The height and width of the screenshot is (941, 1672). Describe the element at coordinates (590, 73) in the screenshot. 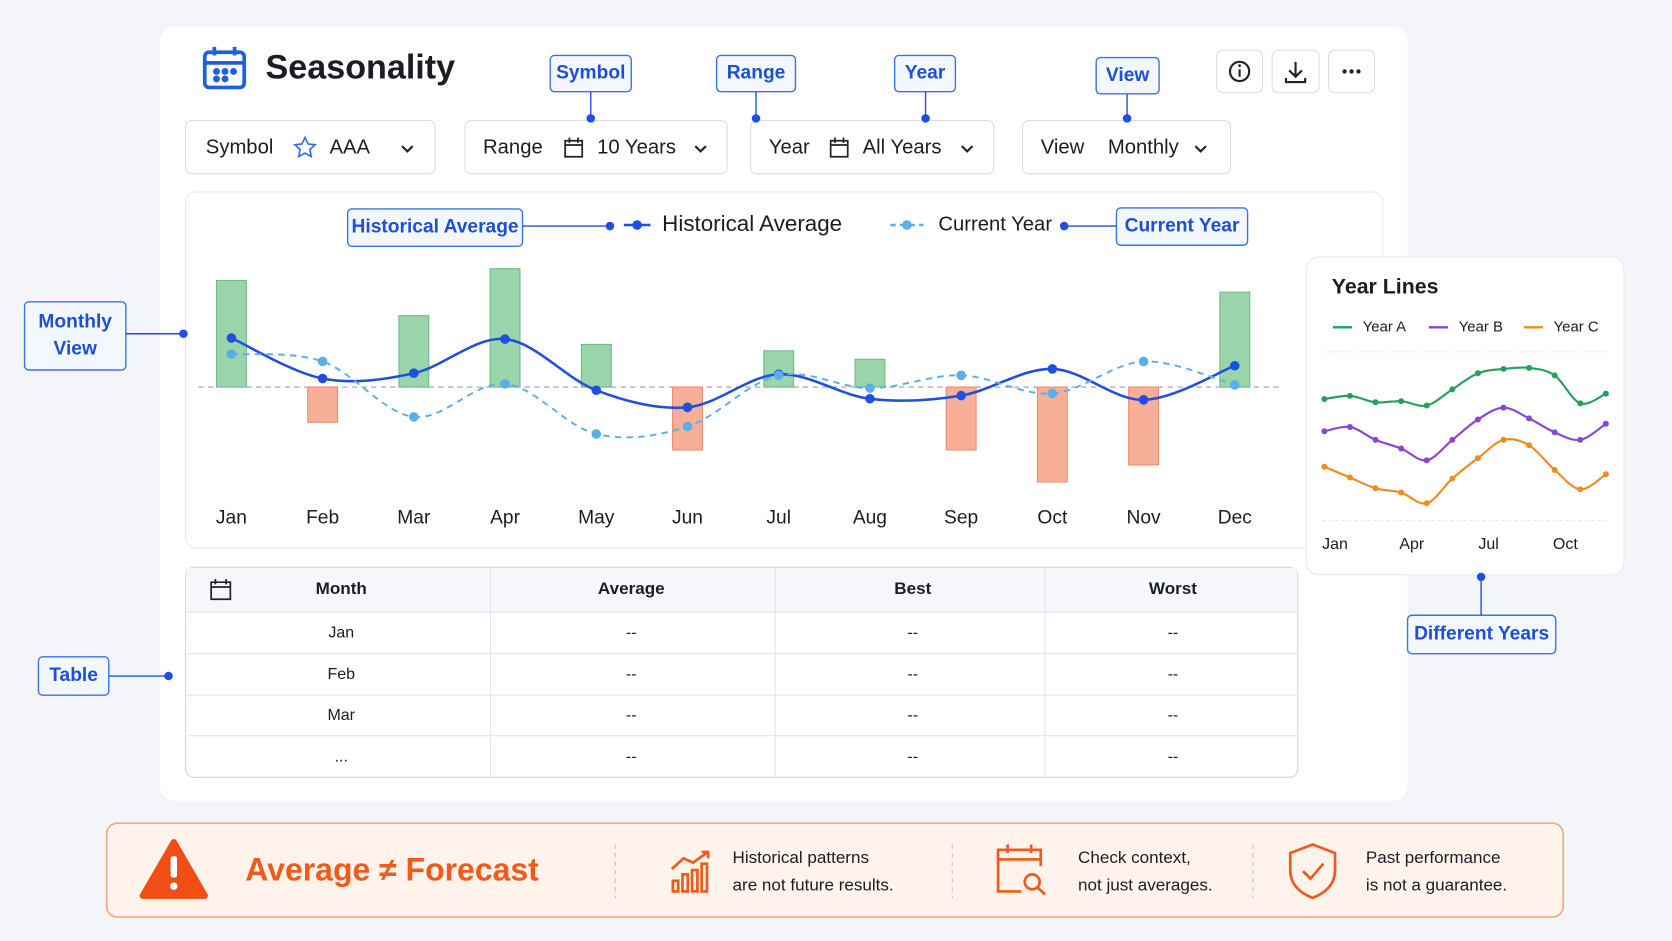

I see `callout-text: Symbol` at that location.